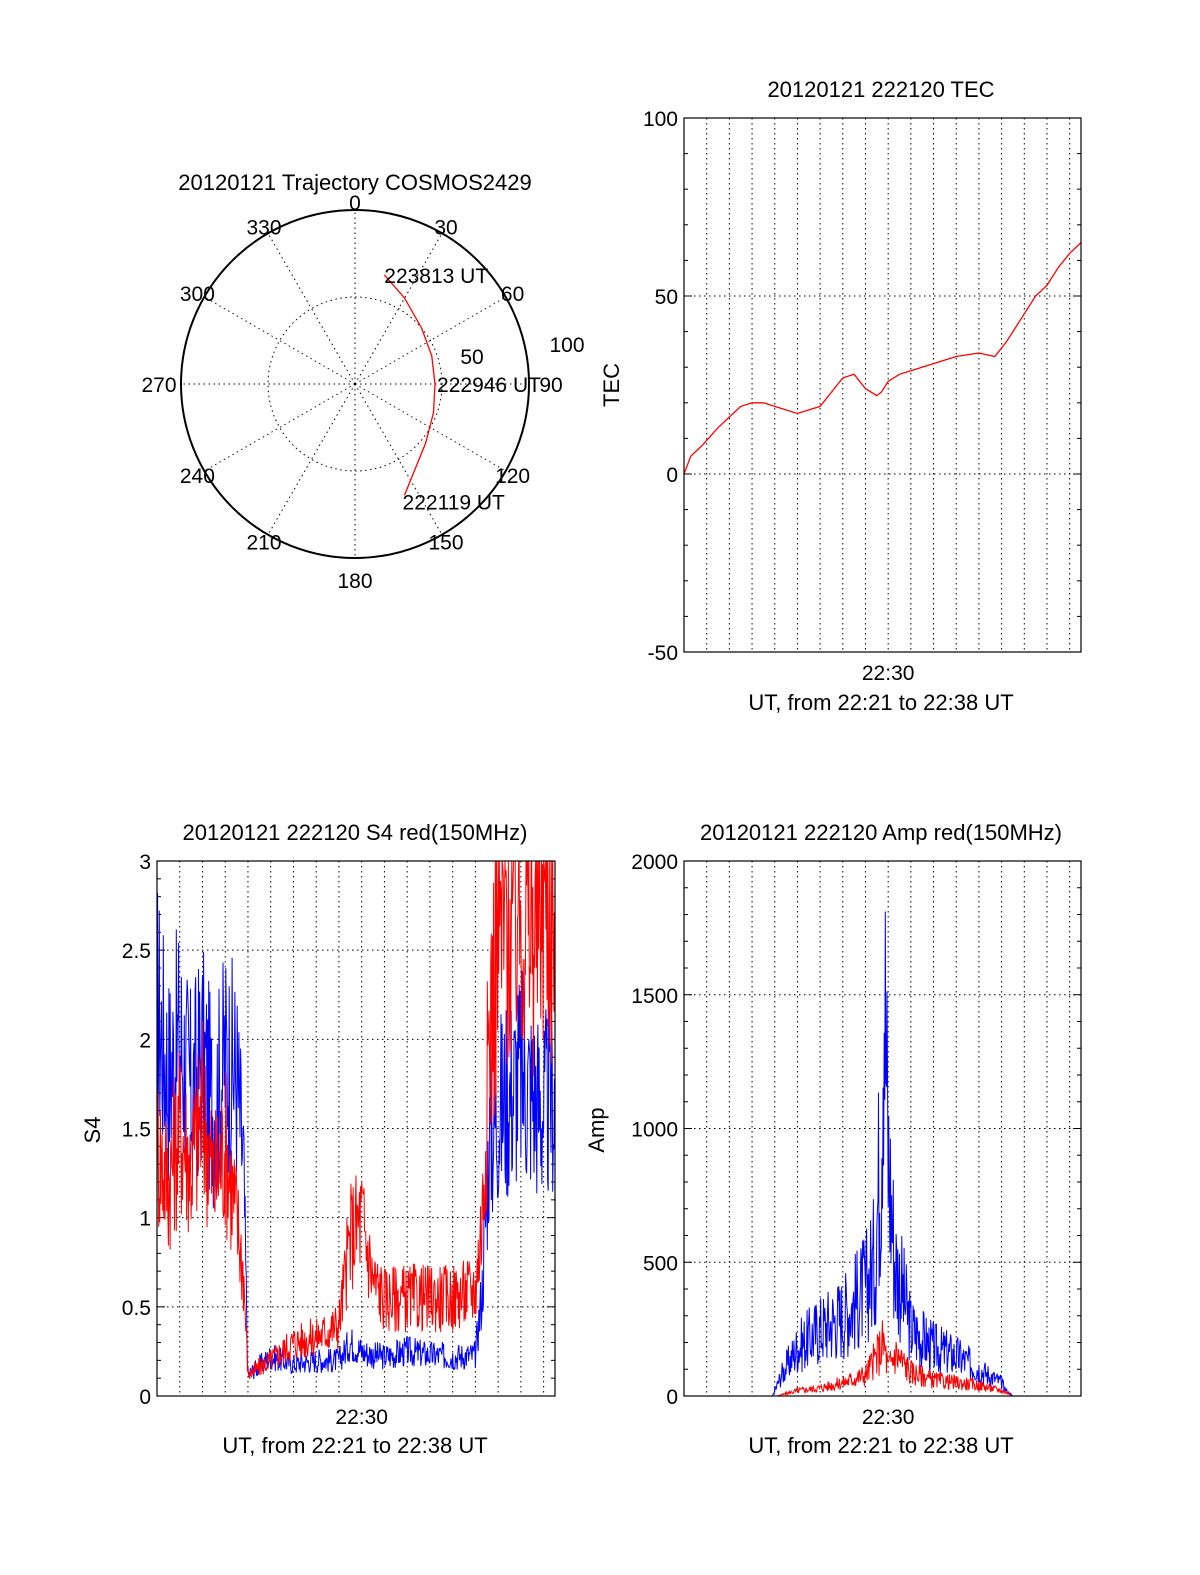  I want to click on s4-ylabel: S4, so click(92, 1130).